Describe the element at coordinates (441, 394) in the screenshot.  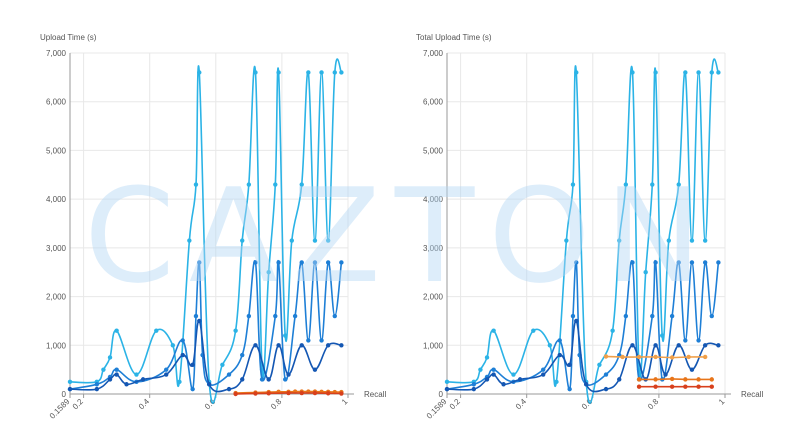
I see `y-tick-label: 0` at that location.